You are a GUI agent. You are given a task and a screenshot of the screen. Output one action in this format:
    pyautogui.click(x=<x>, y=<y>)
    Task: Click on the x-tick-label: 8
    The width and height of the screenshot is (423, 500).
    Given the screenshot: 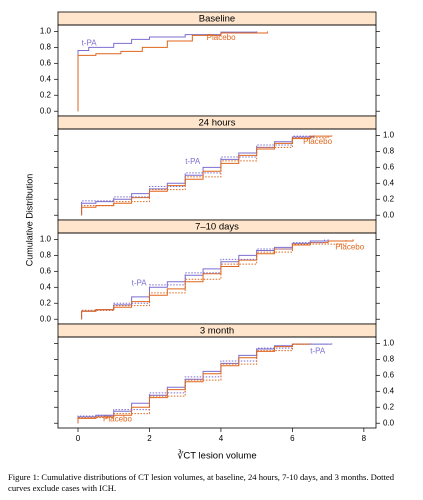 What is the action you would take?
    pyautogui.click(x=364, y=438)
    